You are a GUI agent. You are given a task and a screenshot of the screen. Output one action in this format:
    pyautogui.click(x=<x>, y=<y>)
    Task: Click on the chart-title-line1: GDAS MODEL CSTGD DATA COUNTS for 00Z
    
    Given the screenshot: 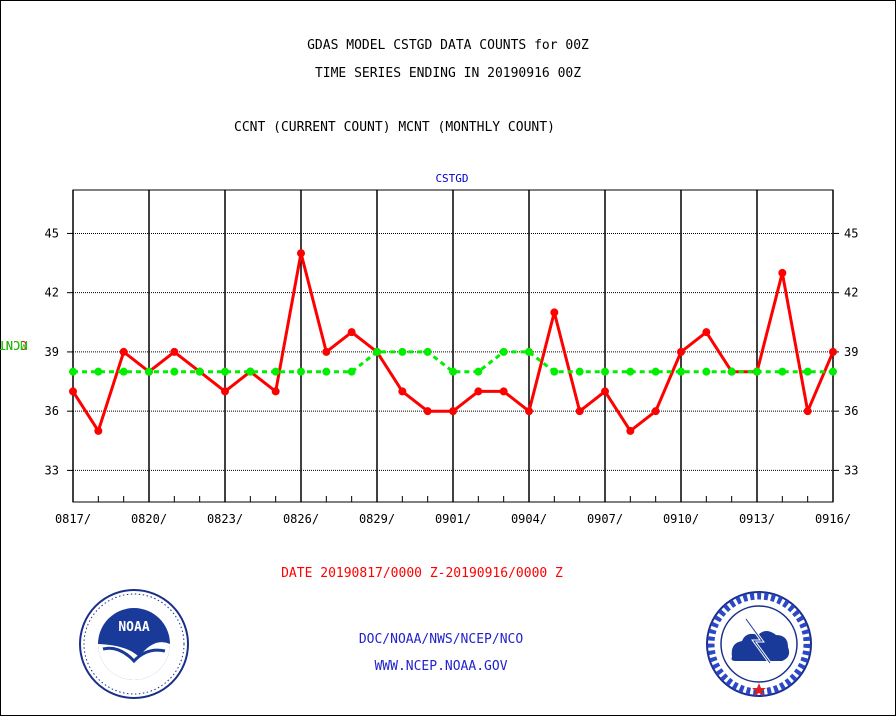 What is the action you would take?
    pyautogui.click(x=448, y=45)
    